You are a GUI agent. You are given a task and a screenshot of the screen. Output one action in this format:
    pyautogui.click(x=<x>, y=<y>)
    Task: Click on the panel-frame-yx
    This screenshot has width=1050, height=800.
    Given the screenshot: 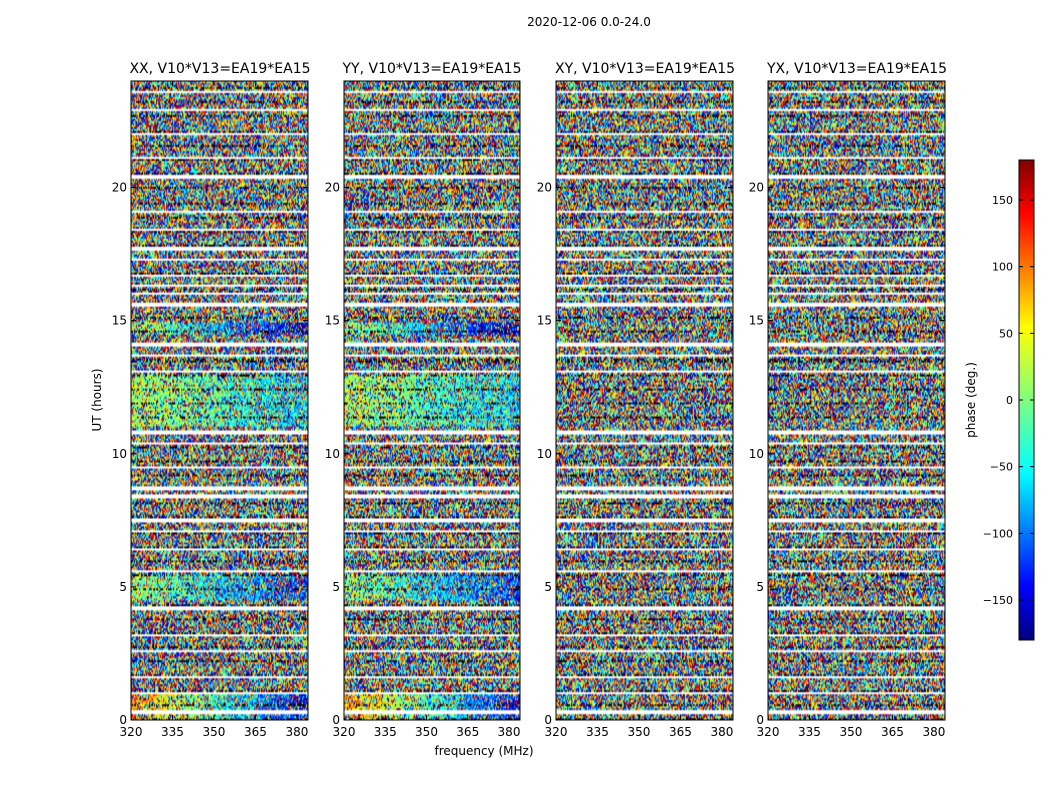 What is the action you would take?
    pyautogui.click(x=856, y=400)
    